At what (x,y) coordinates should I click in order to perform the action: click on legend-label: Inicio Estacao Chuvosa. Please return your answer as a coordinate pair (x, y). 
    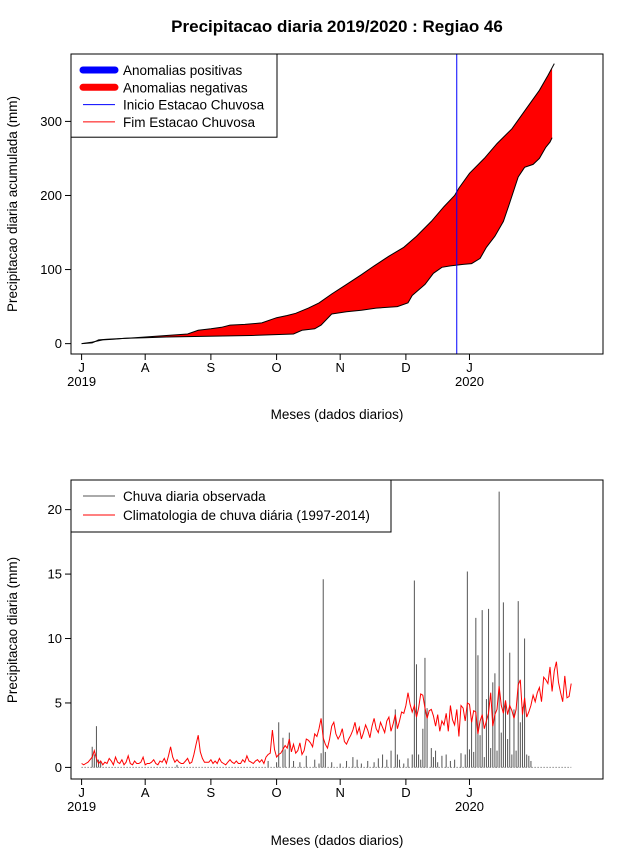
    Looking at the image, I should click on (194, 105).